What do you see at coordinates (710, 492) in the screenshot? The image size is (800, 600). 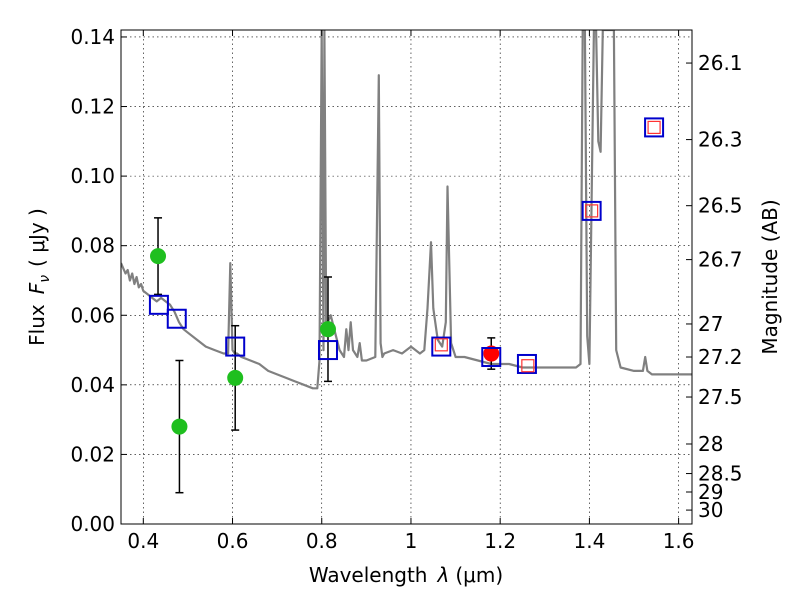 I see `y2-tick-label: 29` at bounding box center [710, 492].